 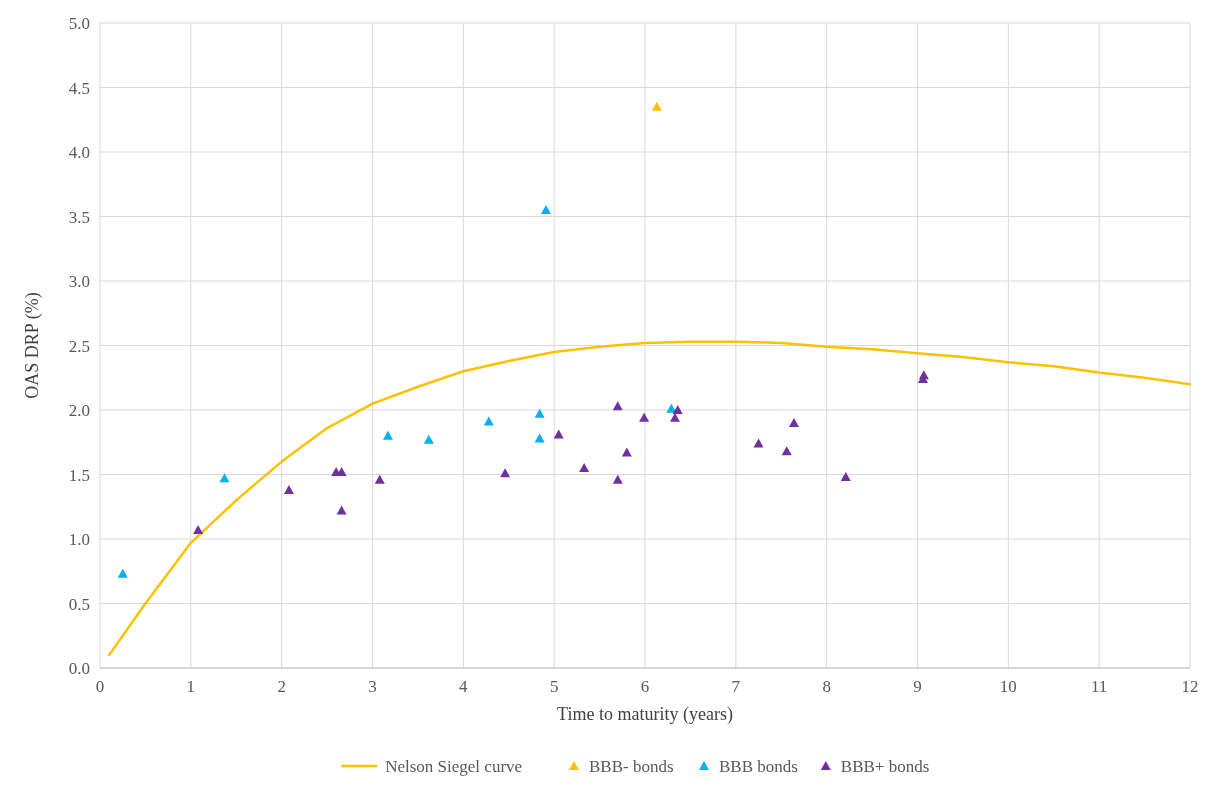 I want to click on y-axis-title: OAS DRP (%), so click(x=32, y=345).